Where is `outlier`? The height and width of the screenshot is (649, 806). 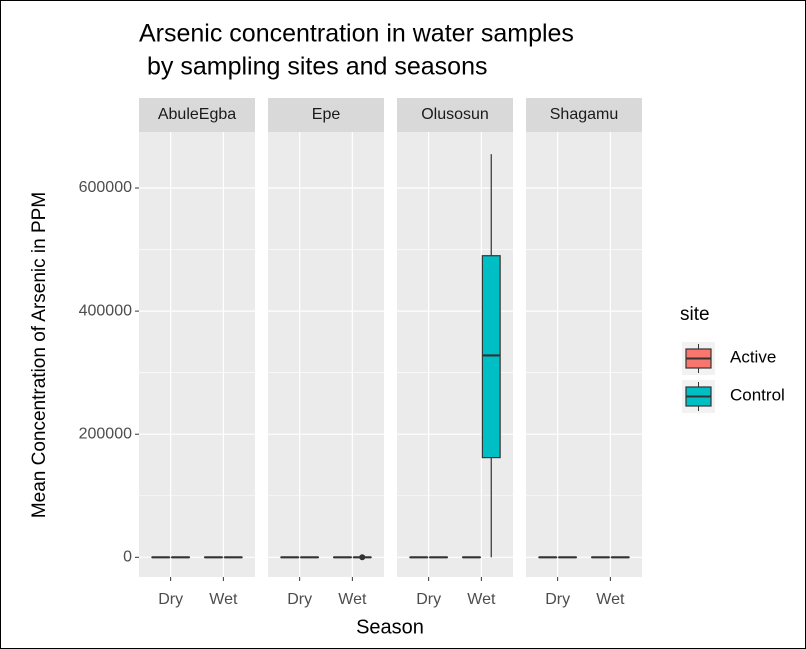 outlier is located at coordinates (362, 557).